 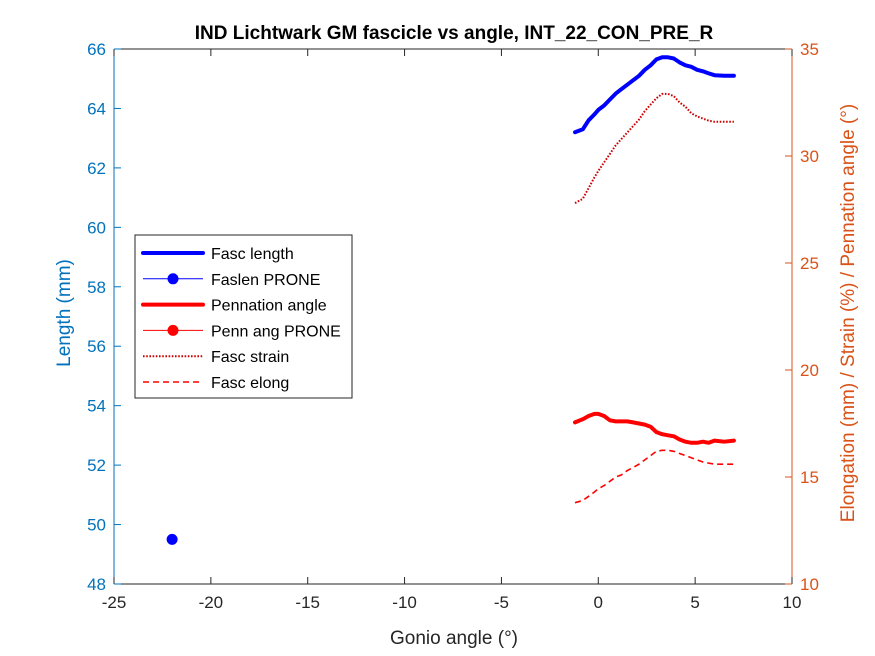 What do you see at coordinates (96, 346) in the screenshot?
I see `y-tick-label-left: 56` at bounding box center [96, 346].